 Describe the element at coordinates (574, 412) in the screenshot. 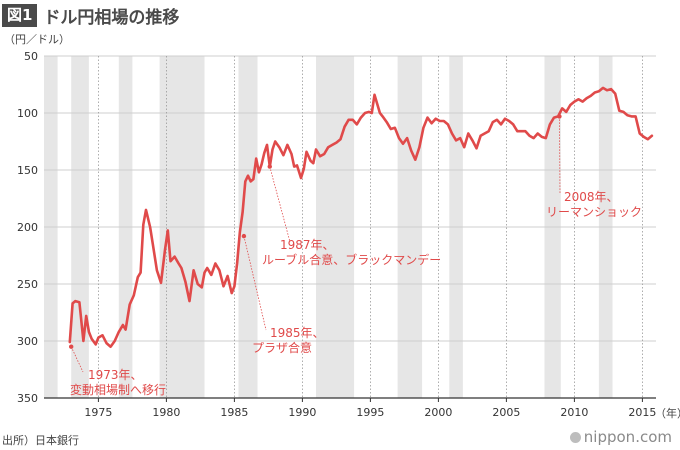

I see `x-tick-label-2010: 2010` at that location.